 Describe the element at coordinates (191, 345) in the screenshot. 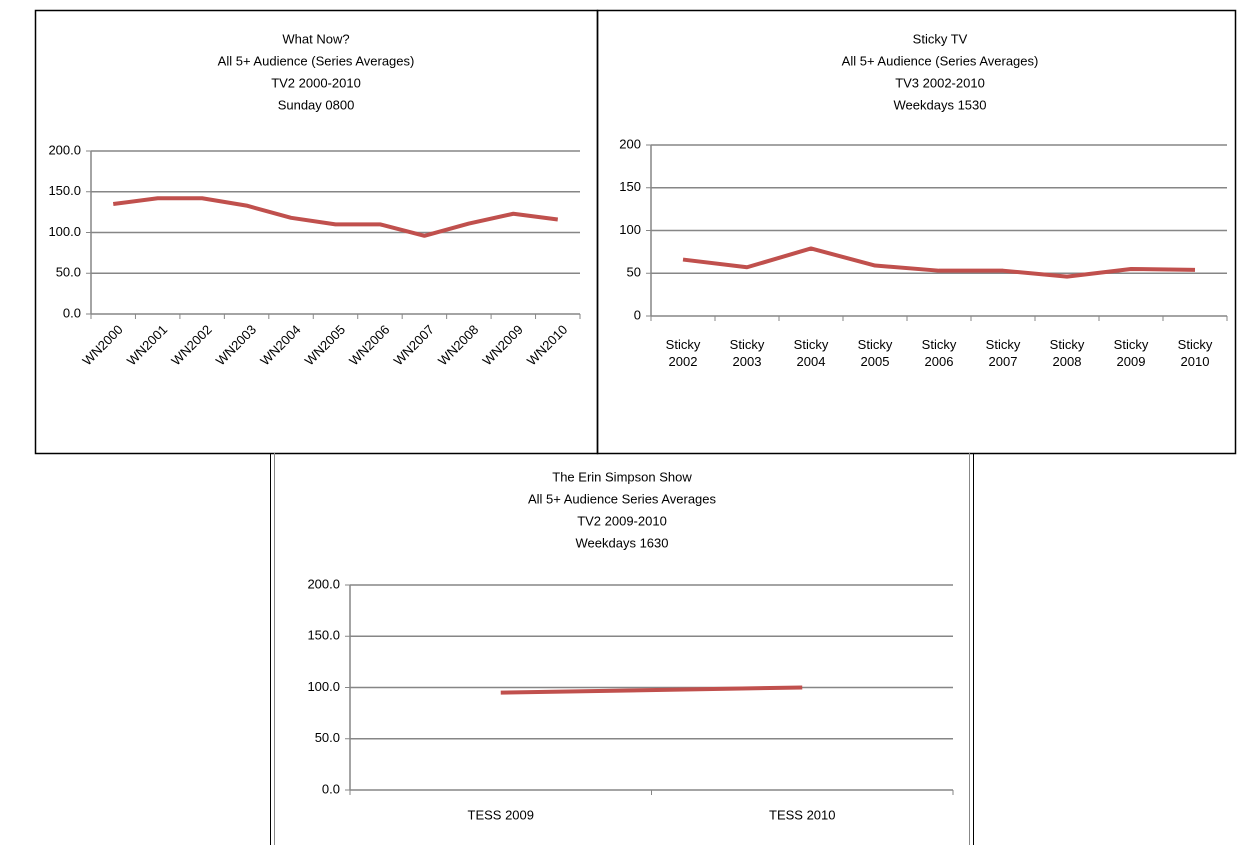

I see `x-tick-label: WN2002` at that location.